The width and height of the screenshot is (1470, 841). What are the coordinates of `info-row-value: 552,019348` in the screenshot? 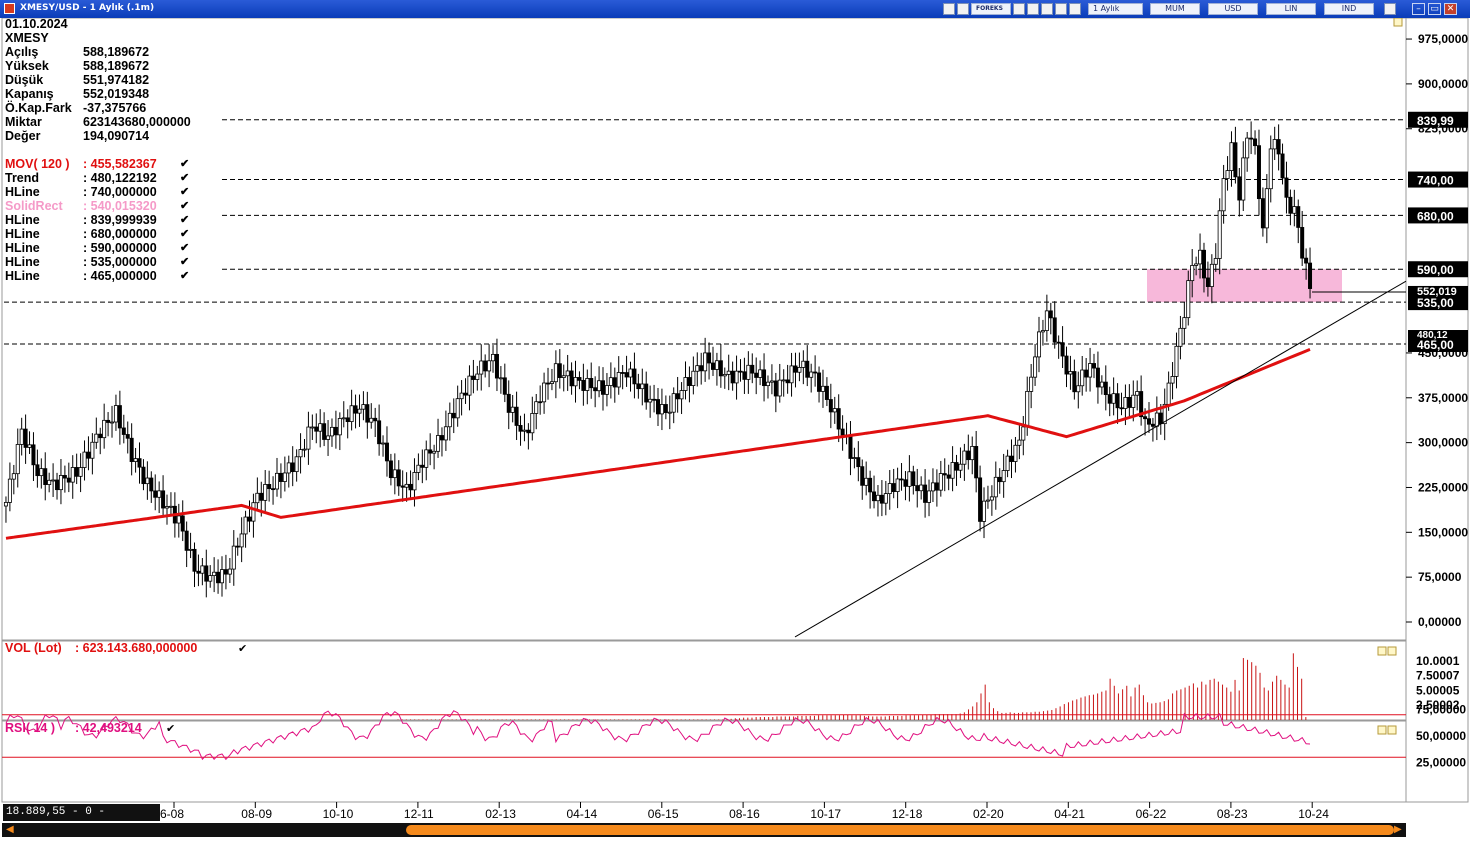 It's located at (116, 94).